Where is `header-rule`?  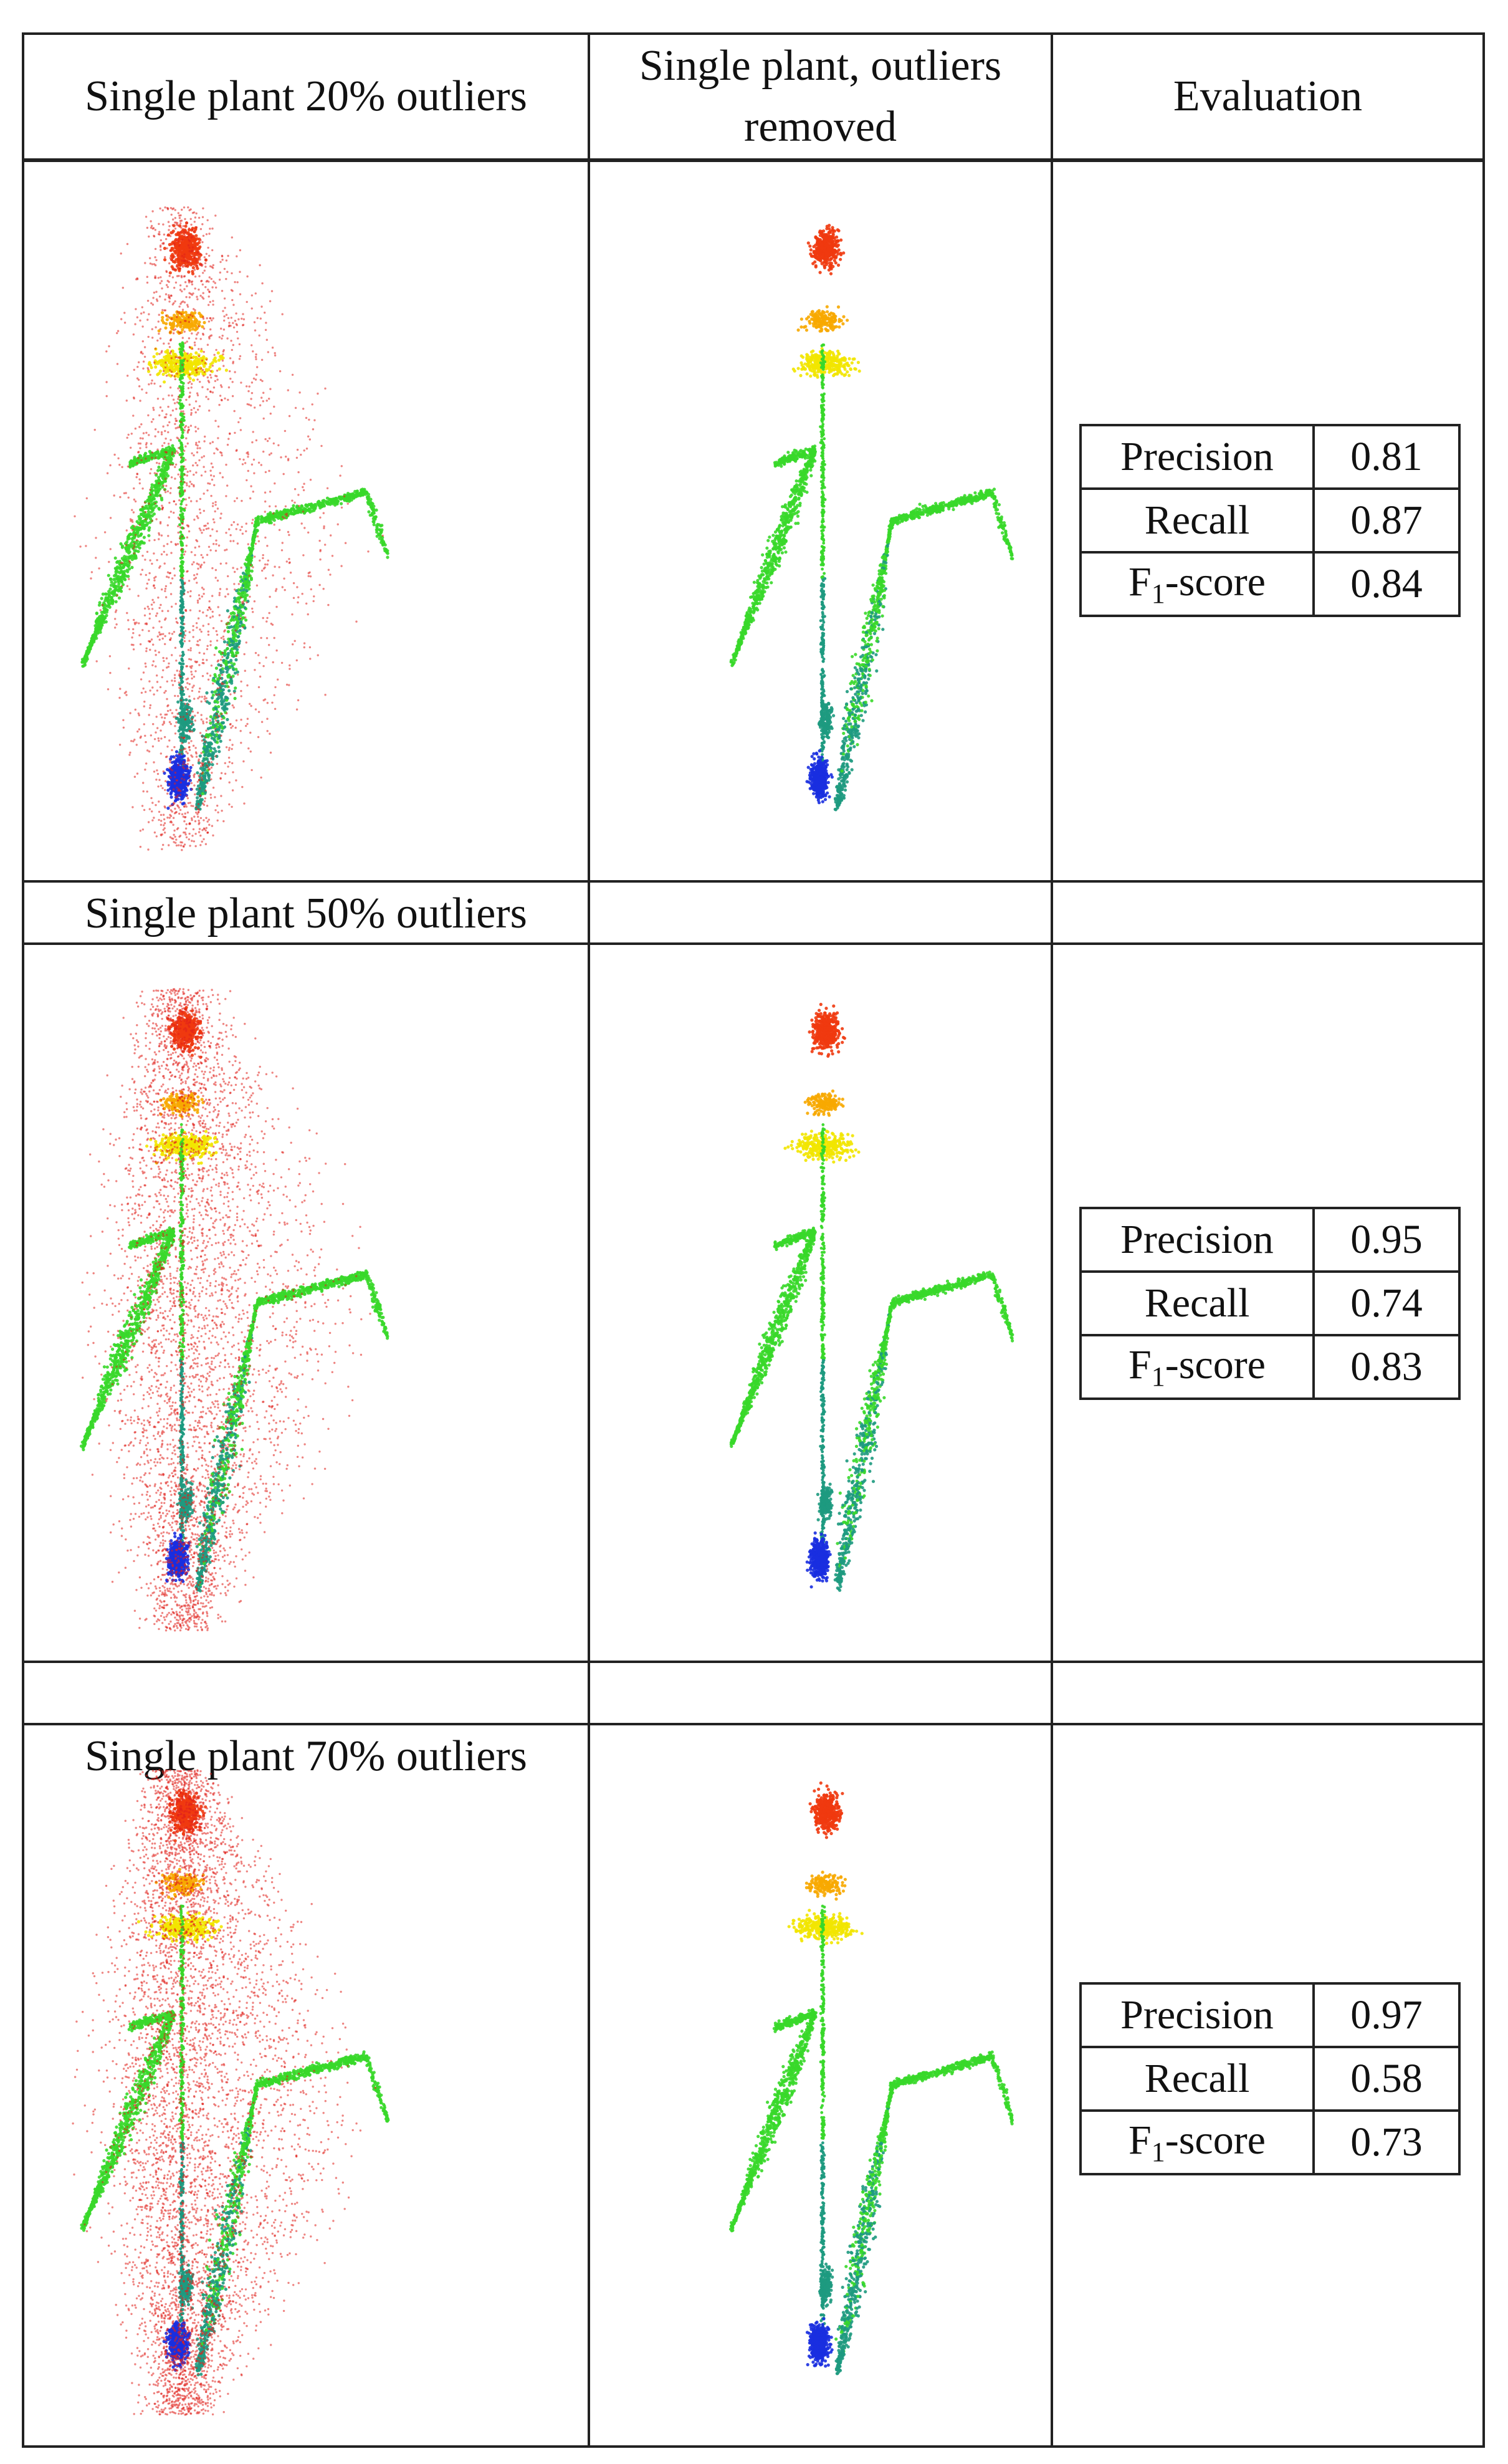
header-rule is located at coordinates (753, 160).